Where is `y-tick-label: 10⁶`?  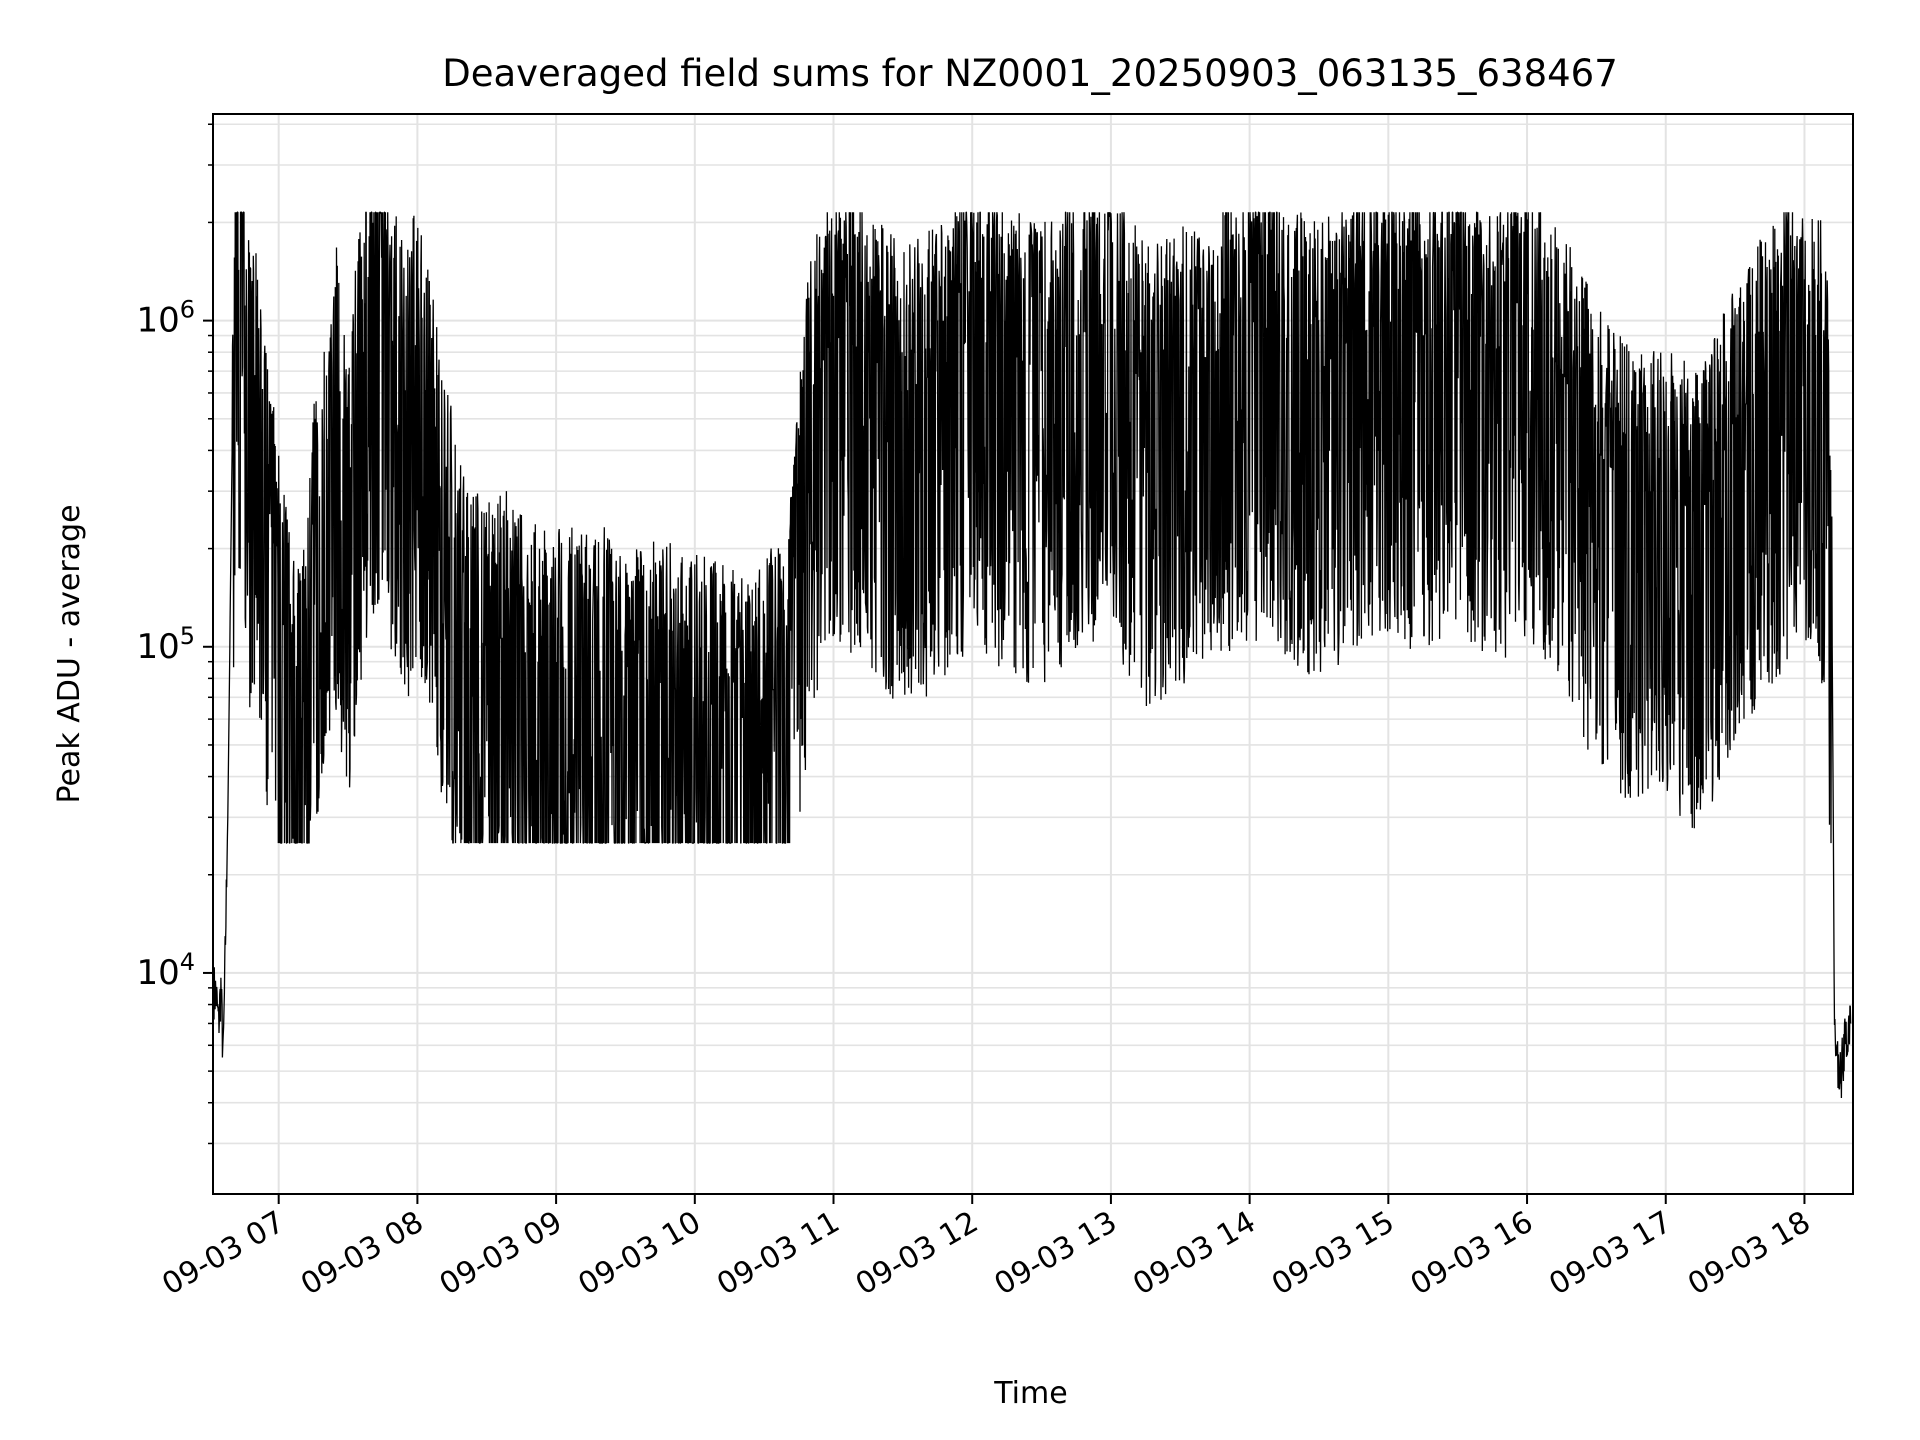 y-tick-label: 10⁶ is located at coordinates (165, 318).